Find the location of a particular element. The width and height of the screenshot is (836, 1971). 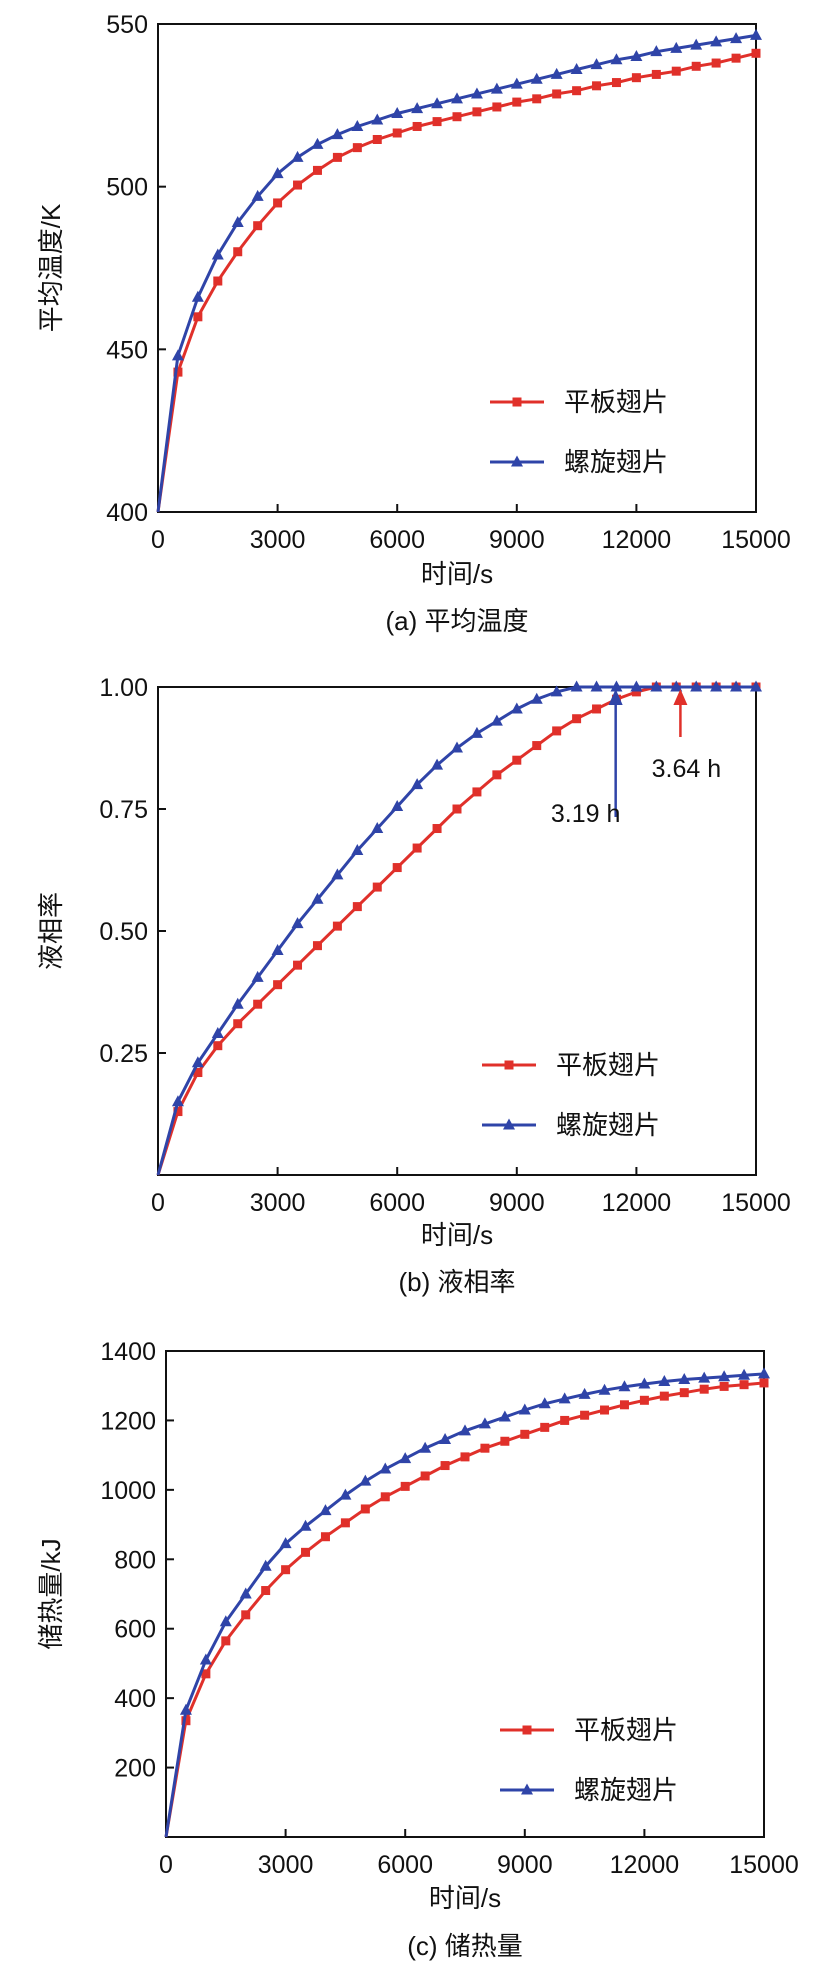

annotation-arrow-head is located at coordinates (615, 697).